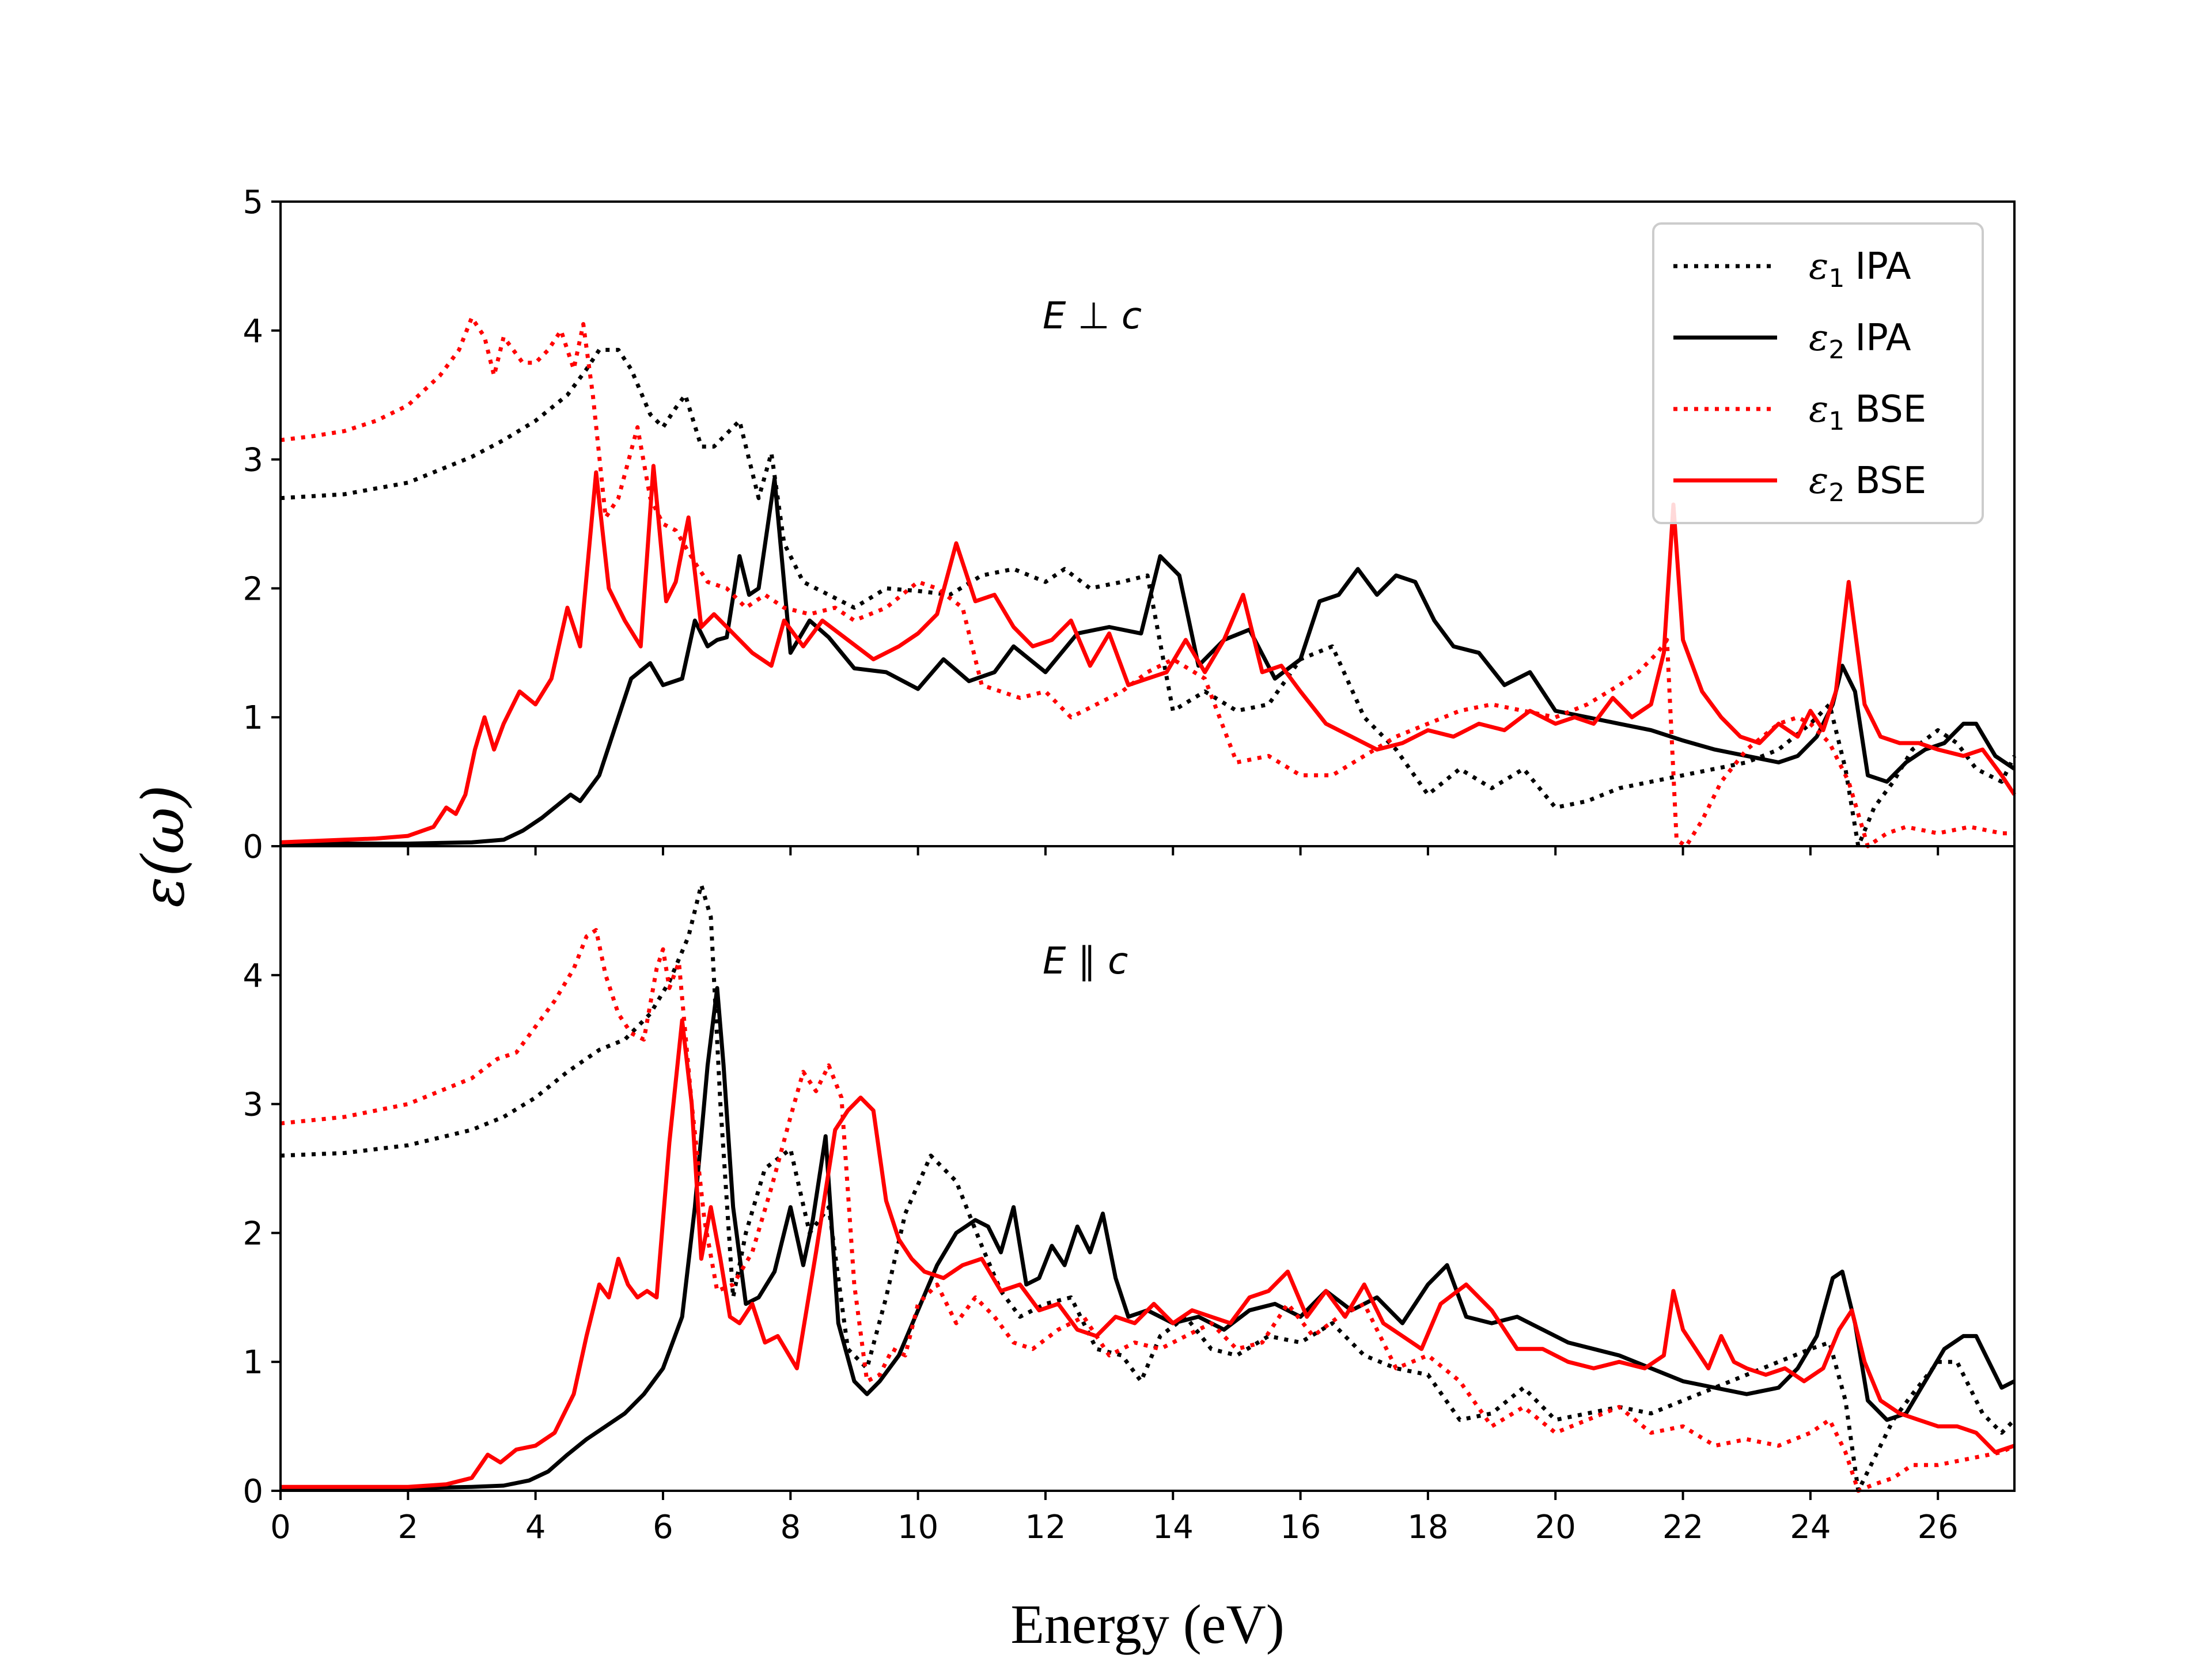  What do you see at coordinates (262, 525) in the screenshot?
I see `top-panel-y-axis: 0 1 2 3 4 5` at bounding box center [262, 525].